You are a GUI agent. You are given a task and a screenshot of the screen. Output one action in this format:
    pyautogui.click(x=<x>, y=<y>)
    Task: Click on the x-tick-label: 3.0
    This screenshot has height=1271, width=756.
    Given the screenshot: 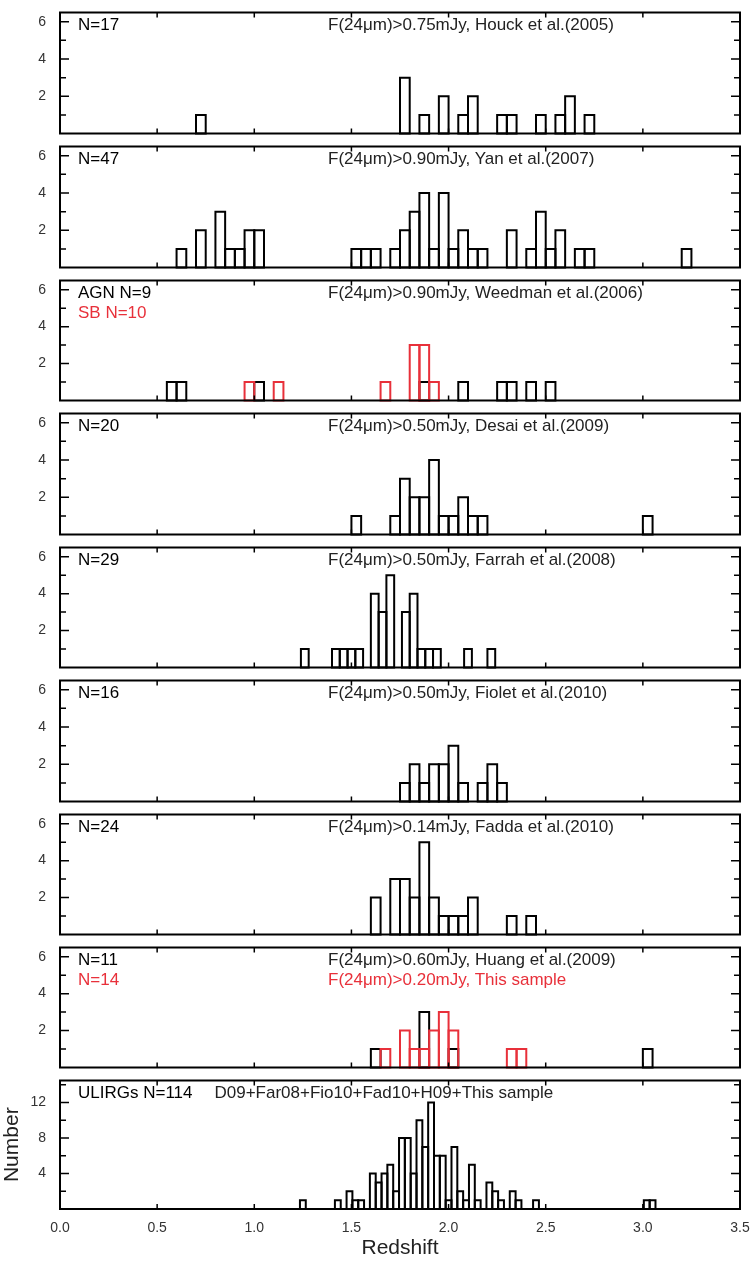 What is the action you would take?
    pyautogui.click(x=643, y=1226)
    